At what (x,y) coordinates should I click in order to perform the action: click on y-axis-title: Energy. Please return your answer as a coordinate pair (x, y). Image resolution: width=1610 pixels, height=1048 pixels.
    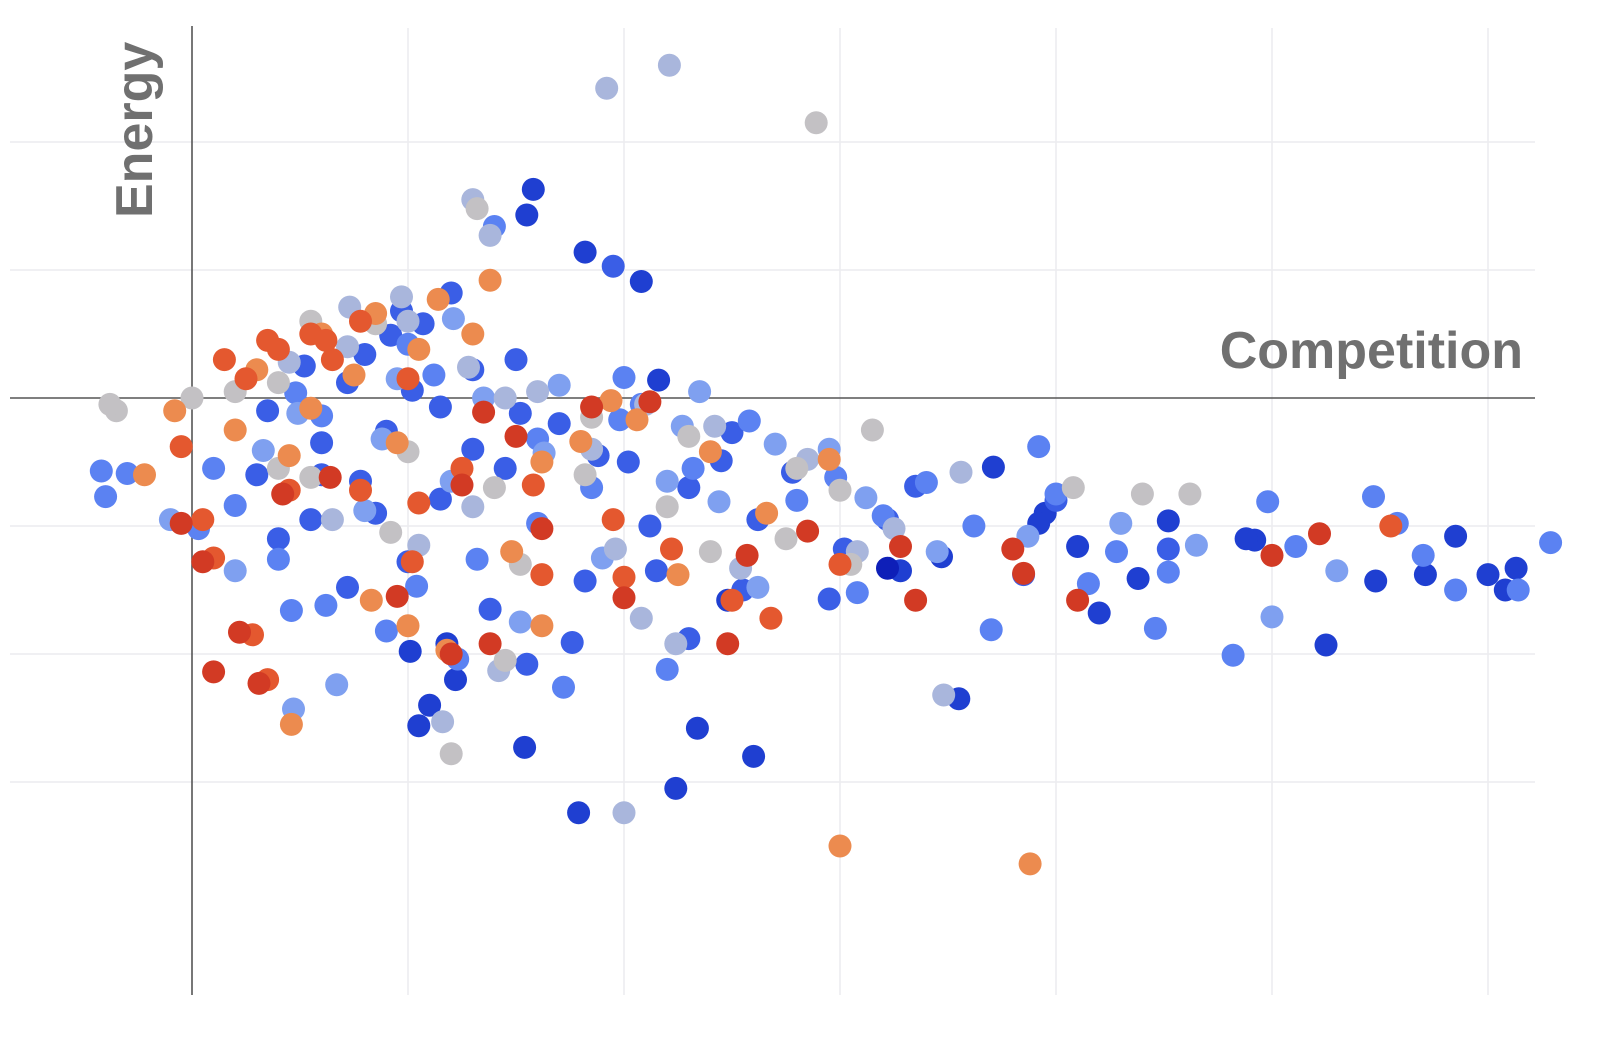
    Looking at the image, I should click on (135, 130).